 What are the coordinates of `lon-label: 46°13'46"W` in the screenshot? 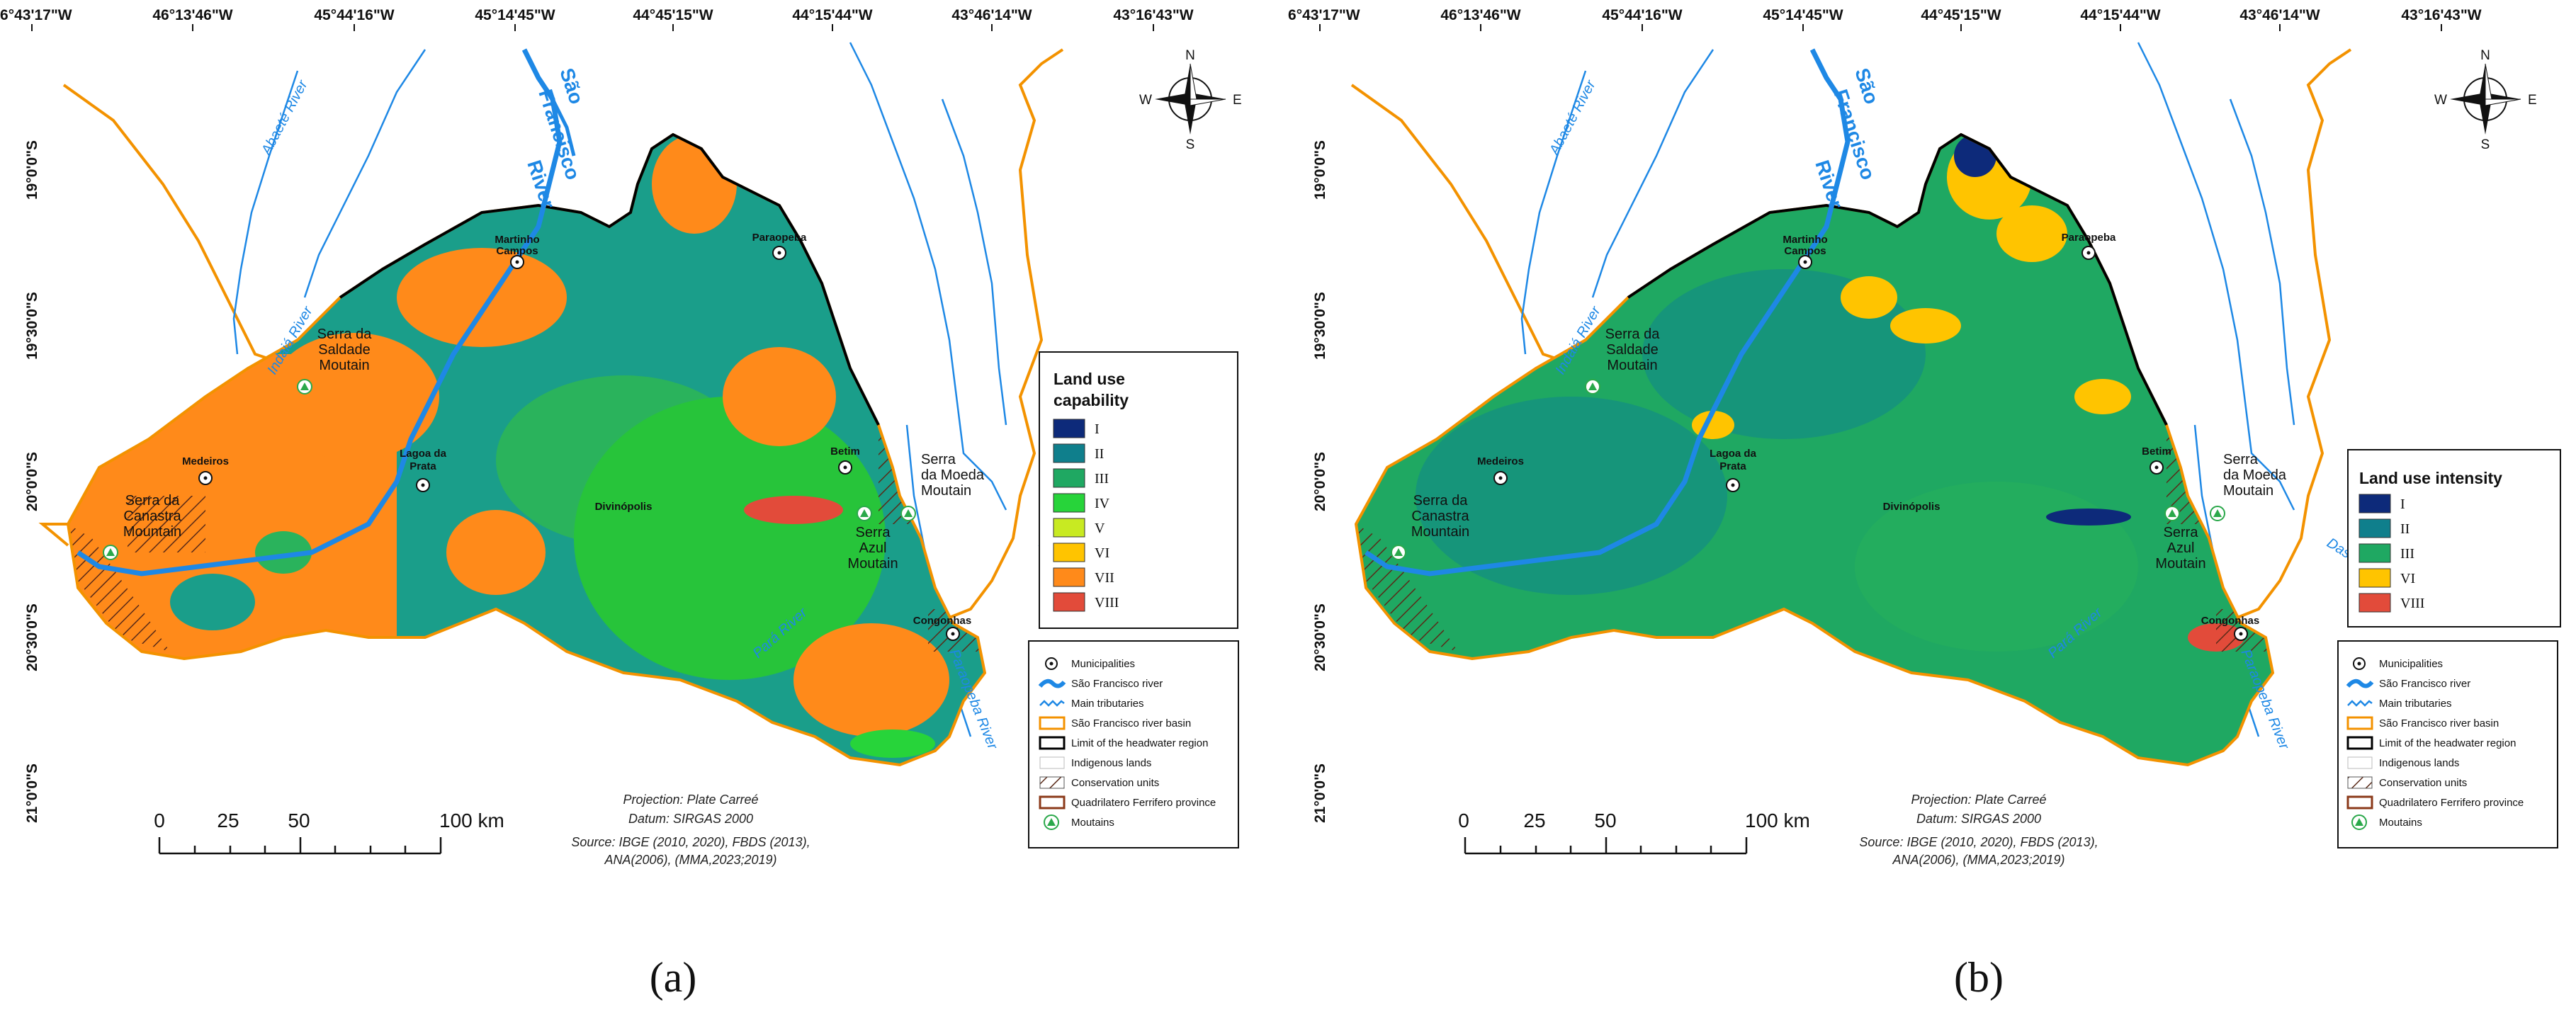 It's located at (192, 15).